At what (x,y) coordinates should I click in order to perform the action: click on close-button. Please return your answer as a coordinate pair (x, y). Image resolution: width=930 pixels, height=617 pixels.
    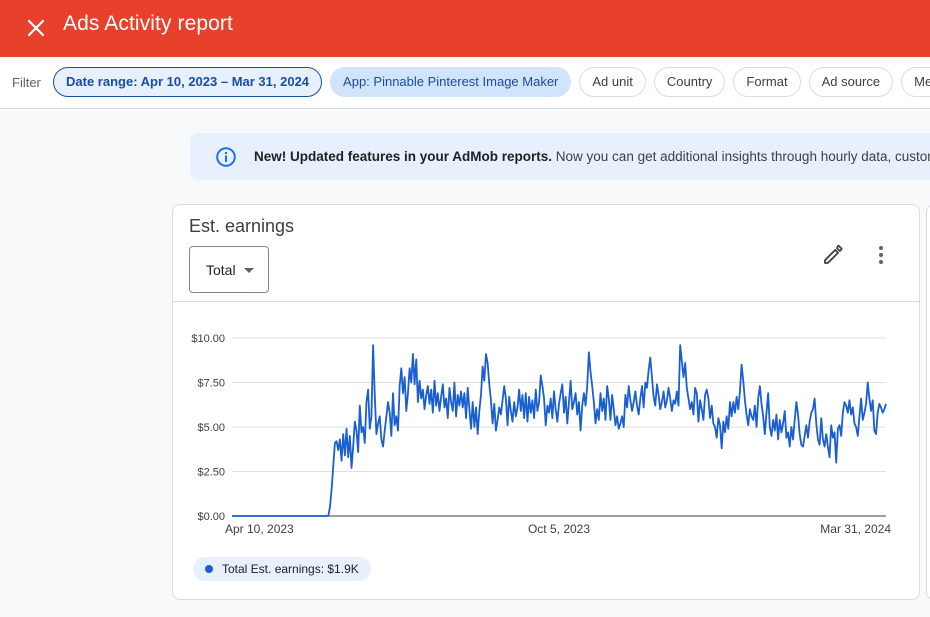
    Looking at the image, I should click on (36, 28).